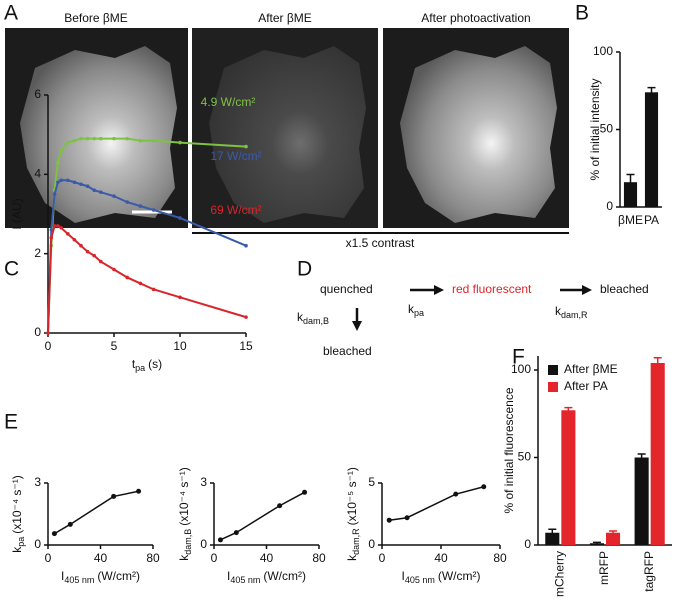  Describe the element at coordinates (304, 269) in the screenshot. I see `panel-label: D` at that location.